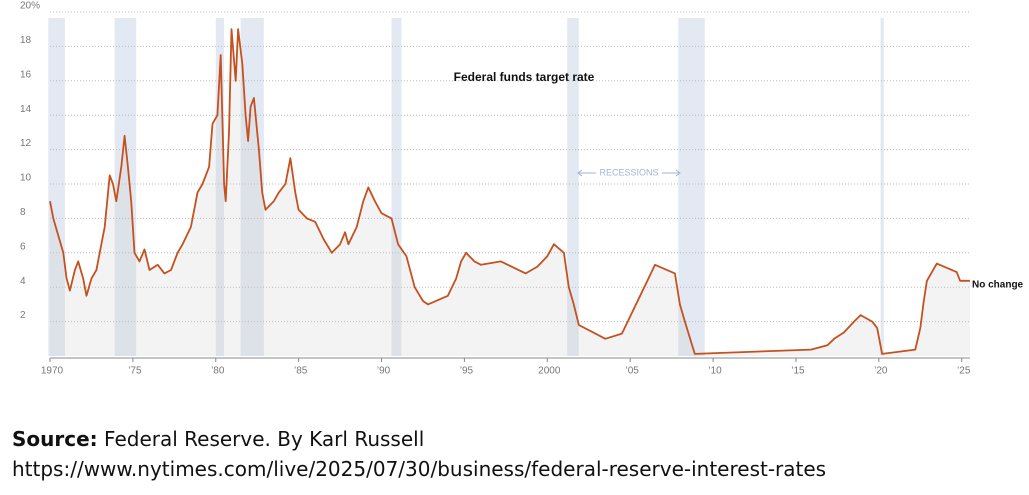  I want to click on end-label: No change, so click(998, 285).